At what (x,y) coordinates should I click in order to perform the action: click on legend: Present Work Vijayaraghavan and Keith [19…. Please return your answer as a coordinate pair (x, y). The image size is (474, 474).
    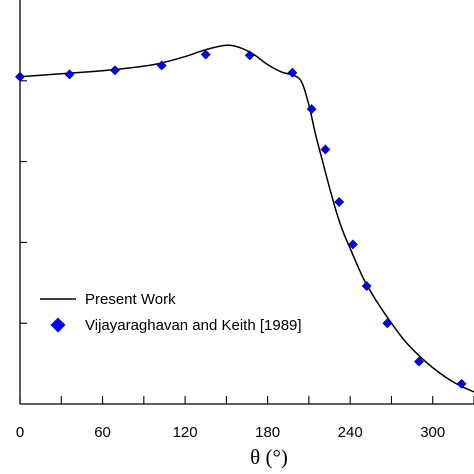
    Looking at the image, I should click on (171, 312).